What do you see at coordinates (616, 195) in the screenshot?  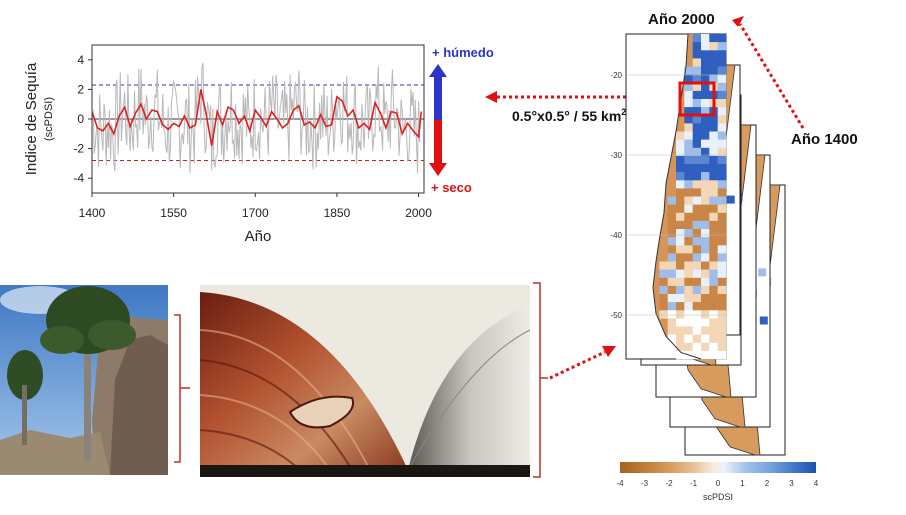 I see `latitude-labels: -20 -30 -40 -50` at bounding box center [616, 195].